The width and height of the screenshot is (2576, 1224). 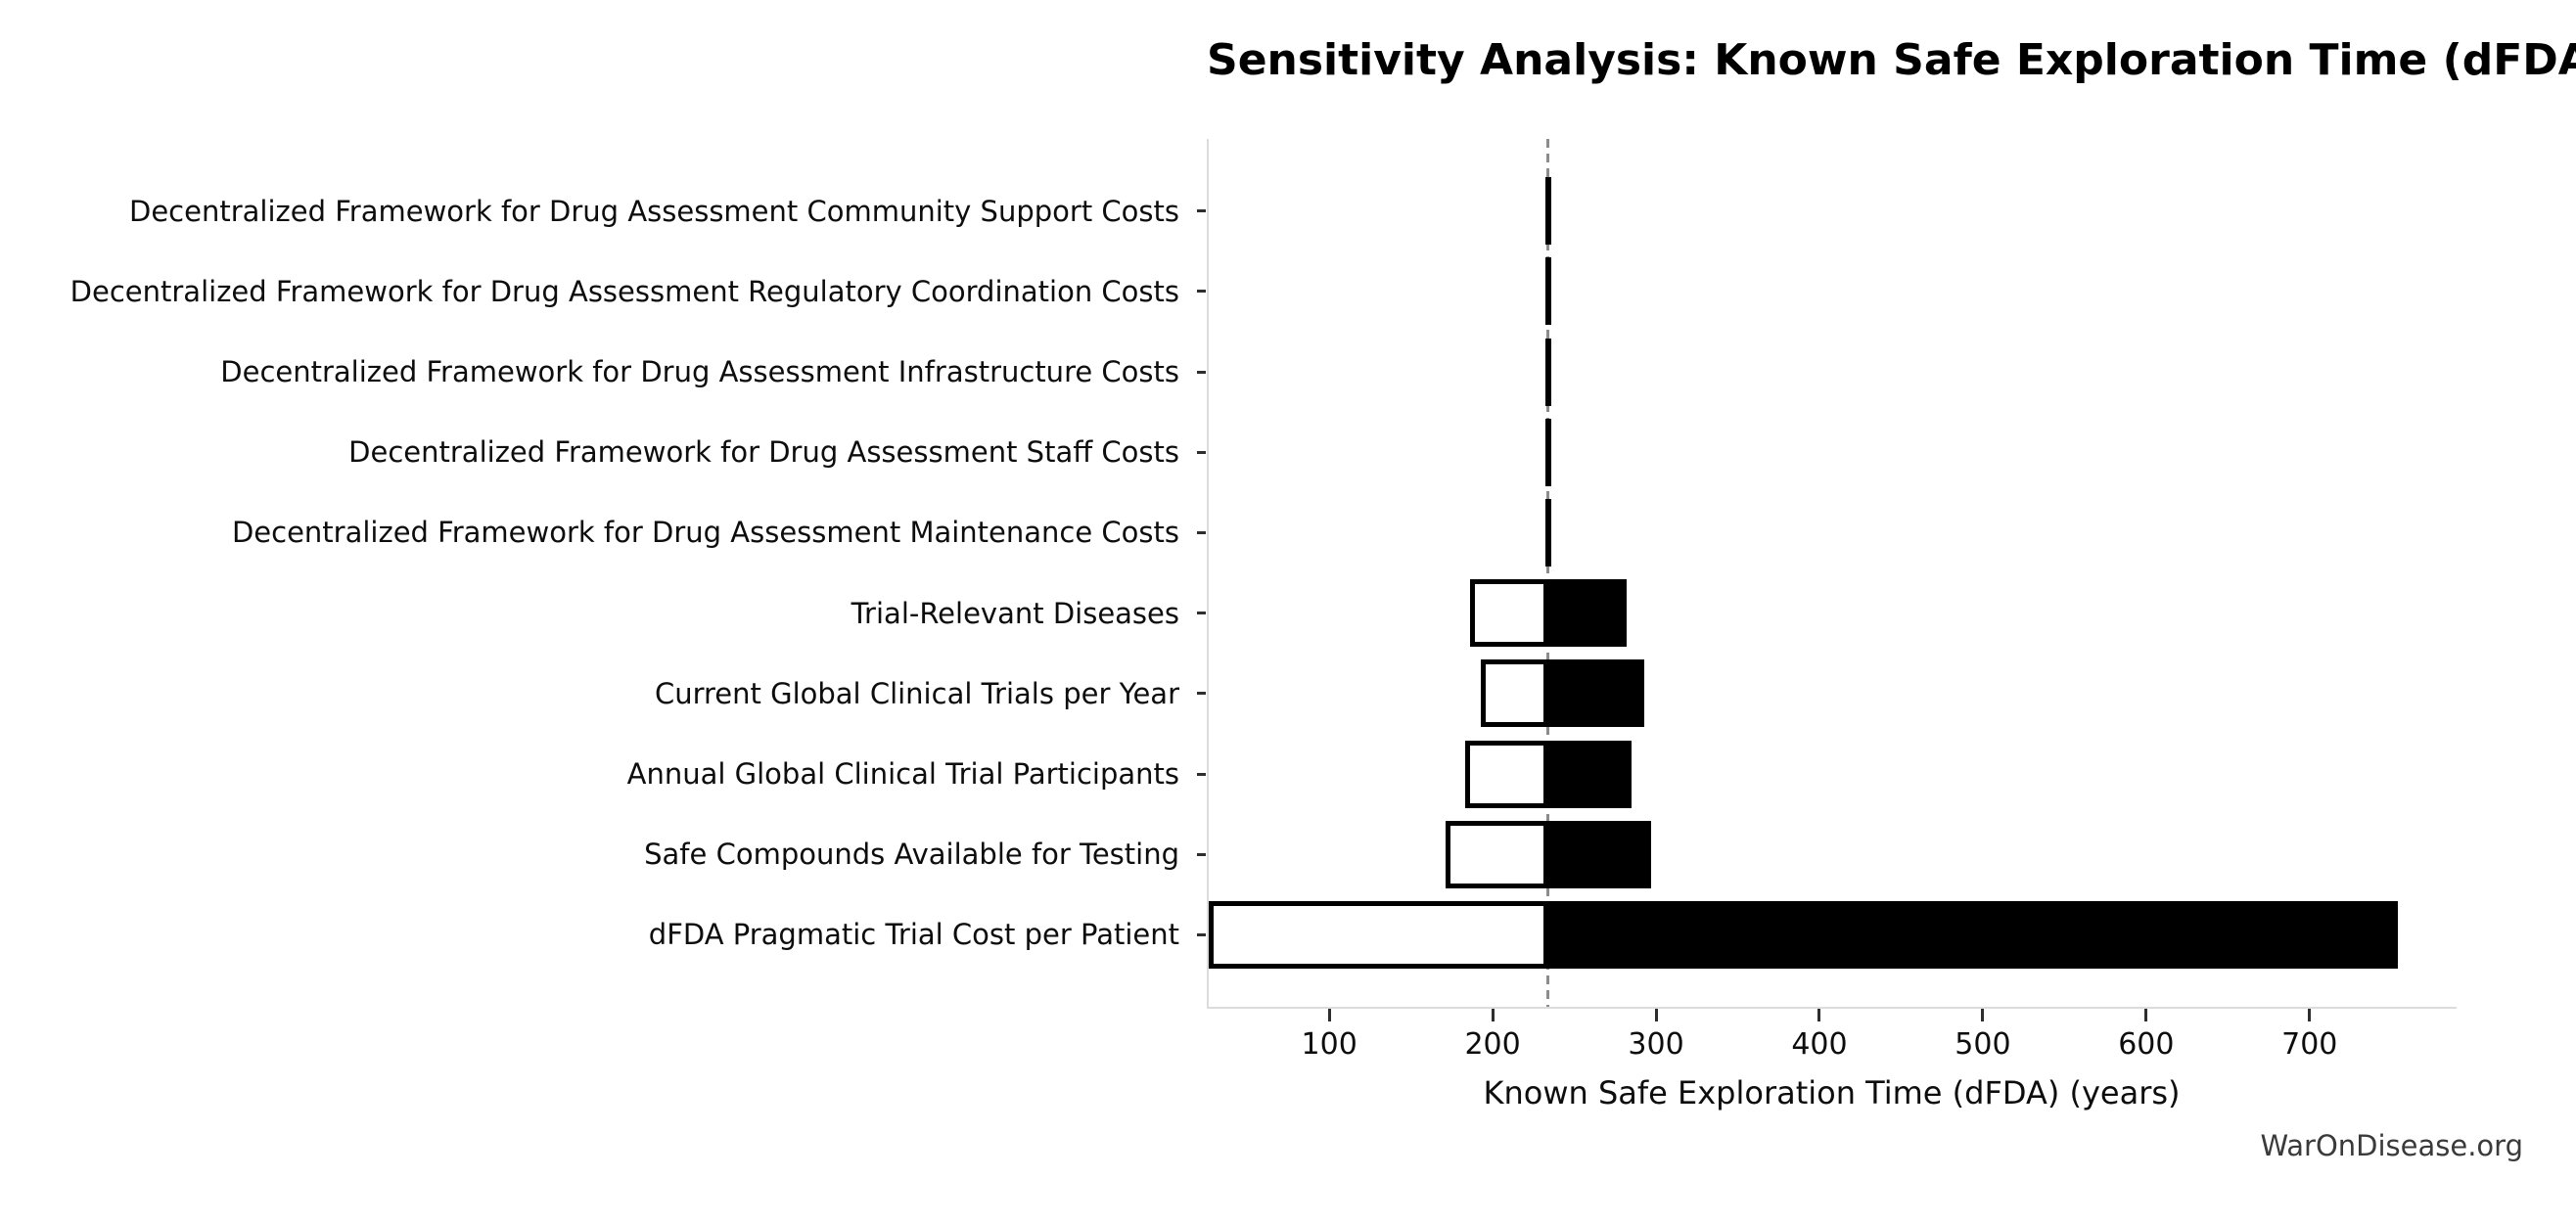 I want to click on y-axis-spine, so click(x=1208, y=573).